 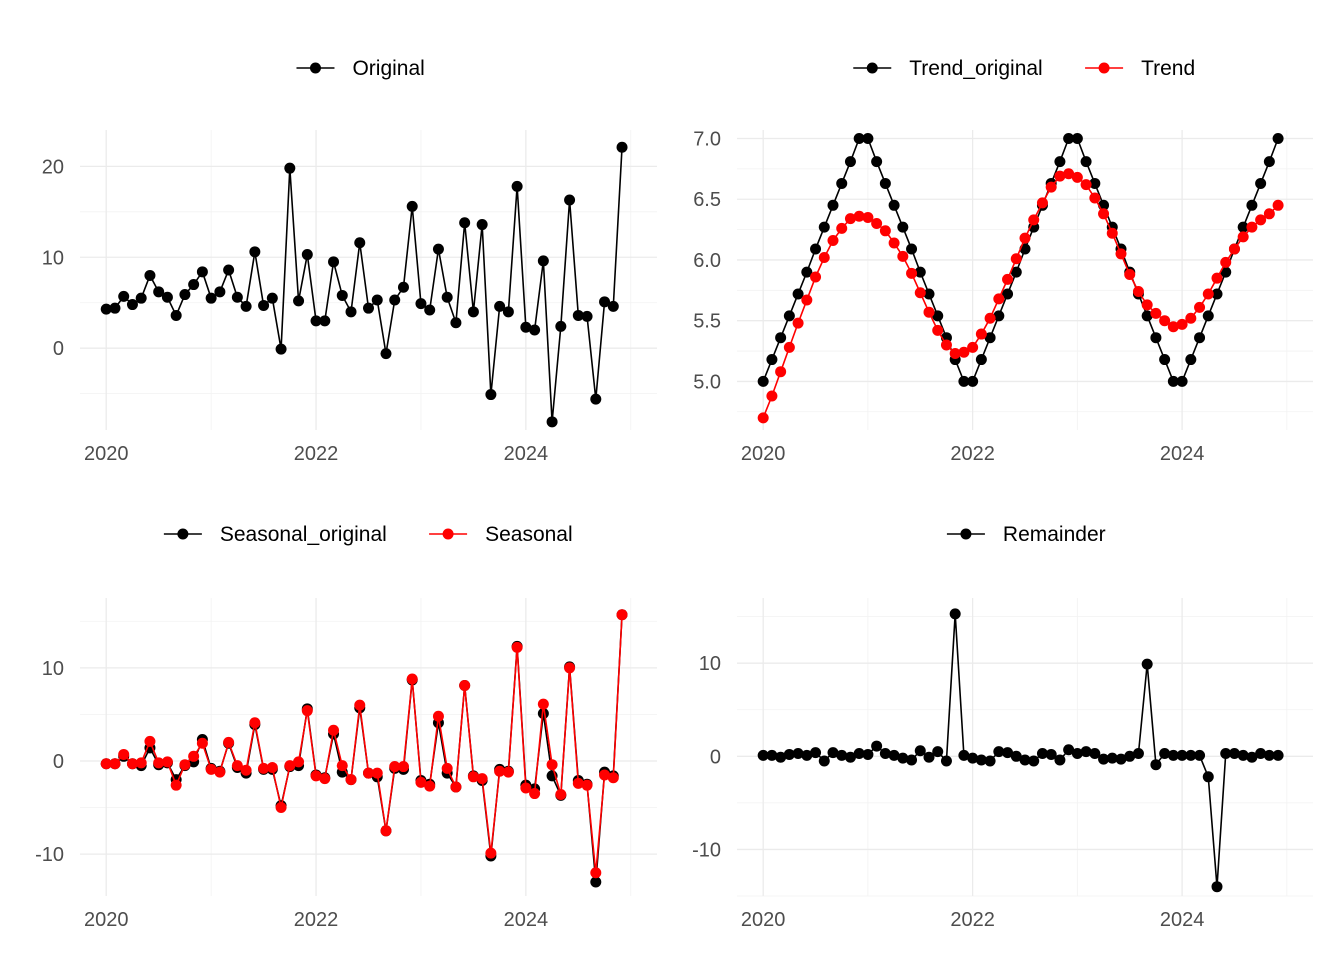 What do you see at coordinates (1168, 68) in the screenshot?
I see `legend-label: Trend` at bounding box center [1168, 68].